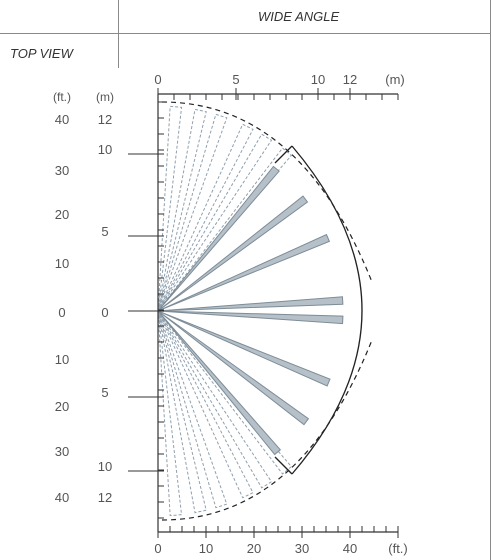  I want to click on bottom-ft-label-20: 20, so click(254, 548).